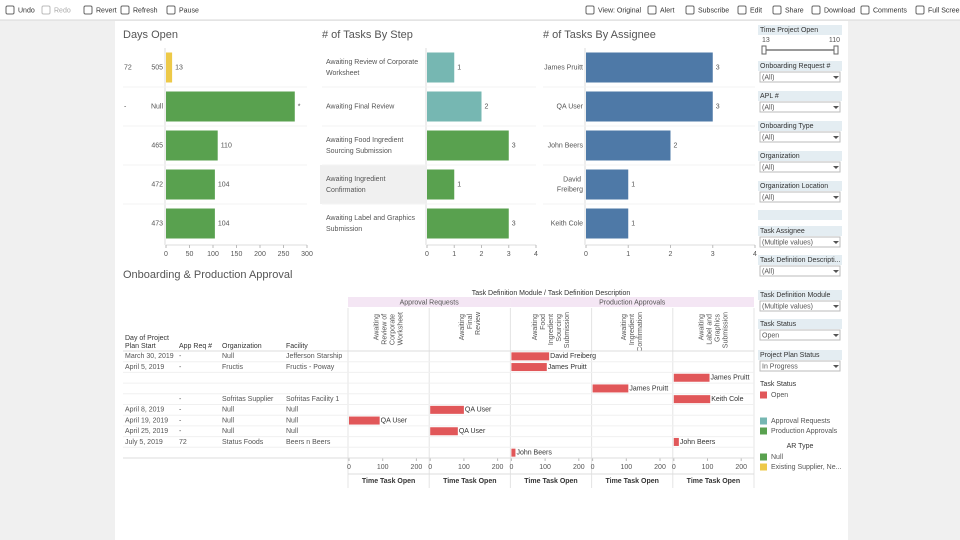 Image resolution: width=960 pixels, height=540 pixels. I want to click on toolbar-button: Comments, so click(883, 10).